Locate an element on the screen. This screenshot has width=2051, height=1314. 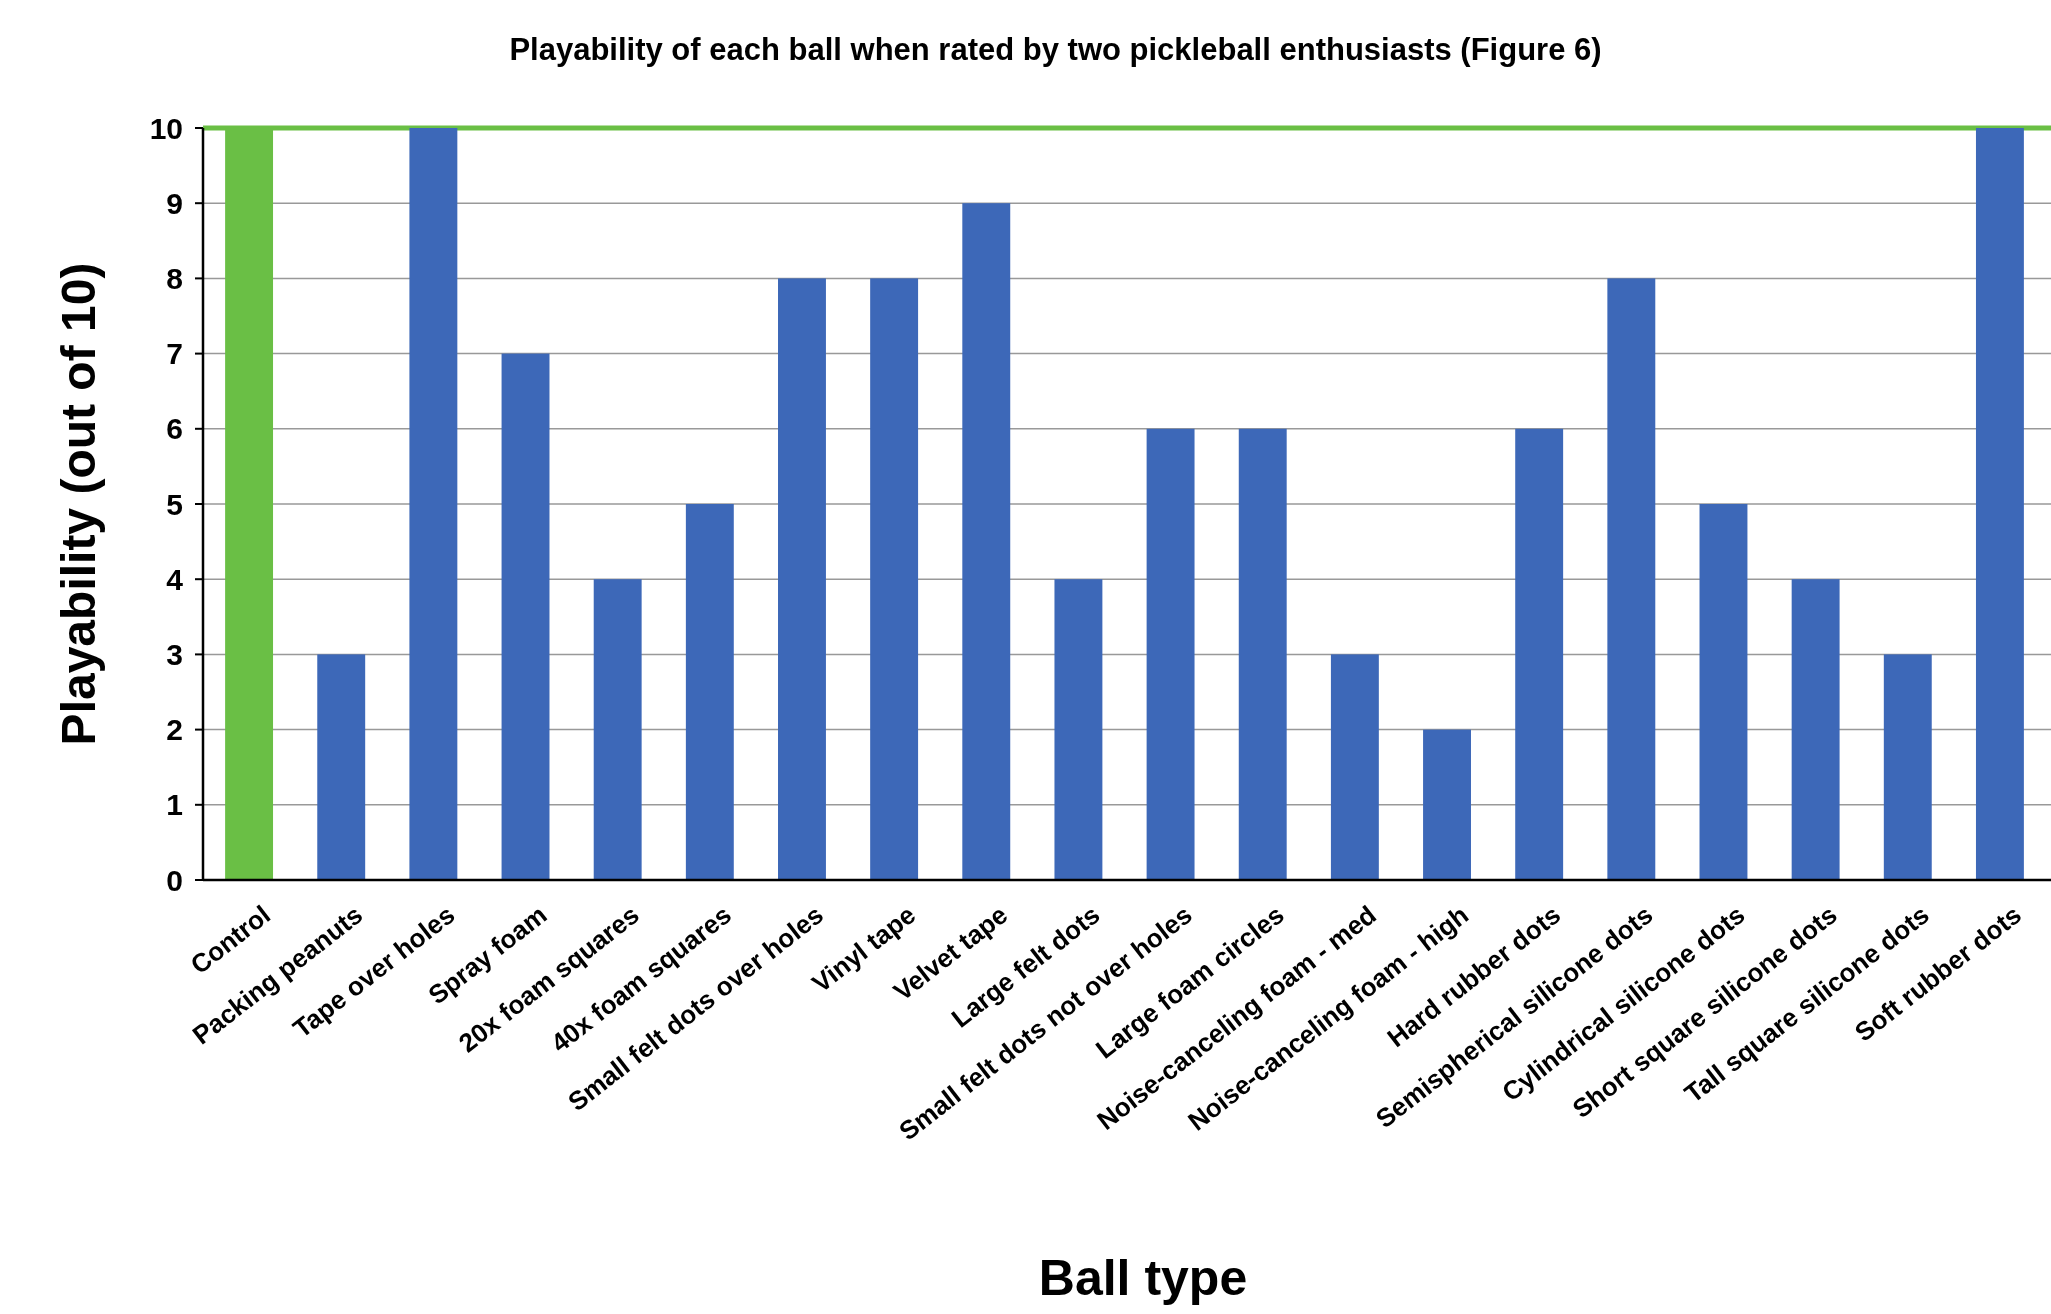
y-tick-label: 8 is located at coordinates (174, 278).